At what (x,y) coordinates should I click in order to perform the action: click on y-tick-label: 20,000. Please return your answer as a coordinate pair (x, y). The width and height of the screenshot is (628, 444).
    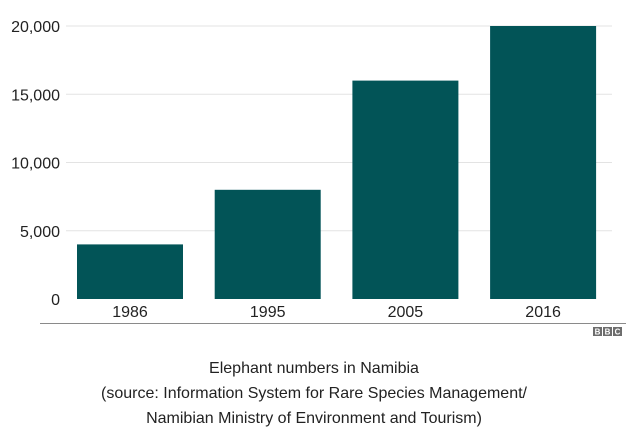
    Looking at the image, I should click on (35, 27).